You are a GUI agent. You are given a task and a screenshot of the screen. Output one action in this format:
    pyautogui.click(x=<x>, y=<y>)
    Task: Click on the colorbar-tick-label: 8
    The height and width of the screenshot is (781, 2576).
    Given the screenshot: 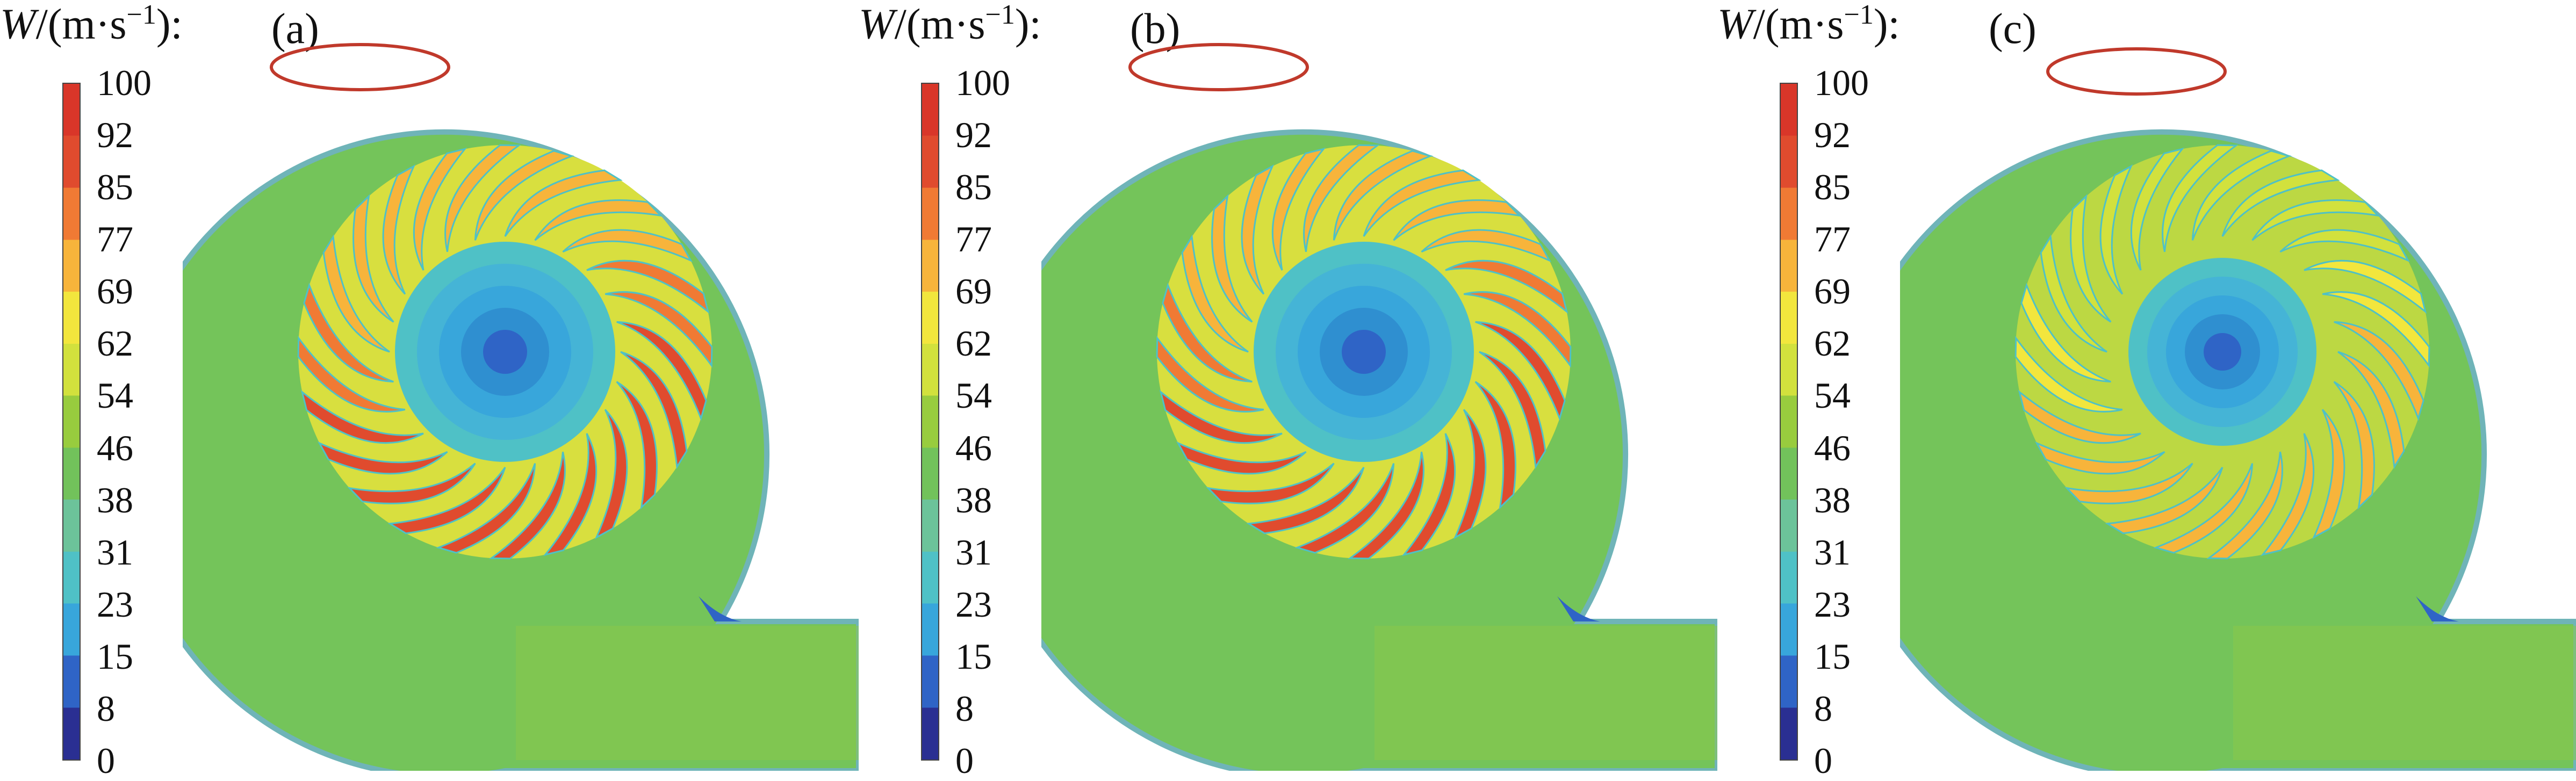 What is the action you would take?
    pyautogui.click(x=1823, y=708)
    